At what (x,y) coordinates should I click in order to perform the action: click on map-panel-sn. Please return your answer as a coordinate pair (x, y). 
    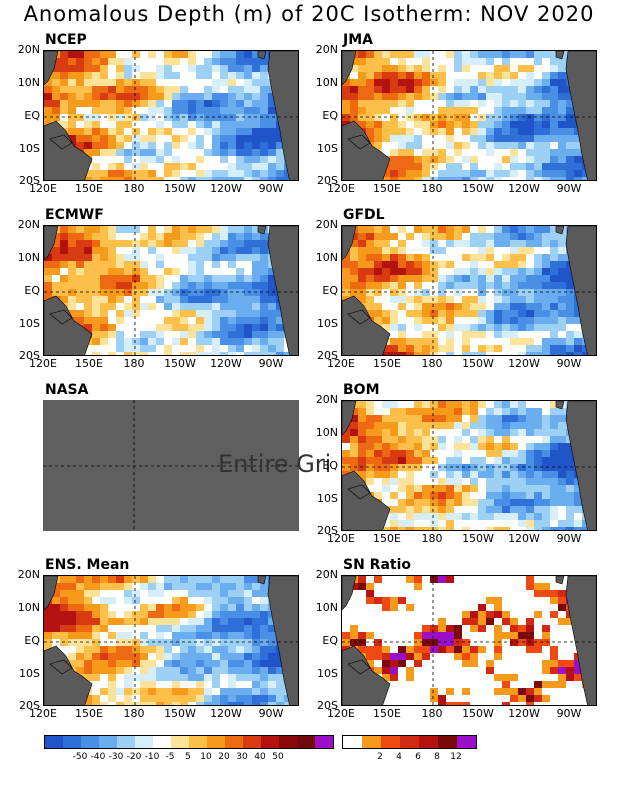
    Looking at the image, I should click on (469, 640).